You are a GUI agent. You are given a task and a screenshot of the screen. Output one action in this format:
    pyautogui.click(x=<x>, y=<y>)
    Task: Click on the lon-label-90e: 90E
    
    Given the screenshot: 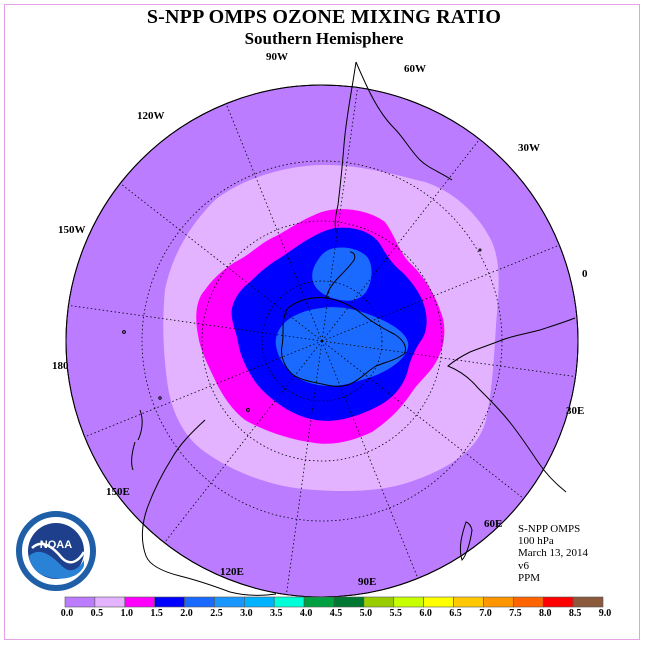 What is the action you would take?
    pyautogui.click(x=367, y=582)
    